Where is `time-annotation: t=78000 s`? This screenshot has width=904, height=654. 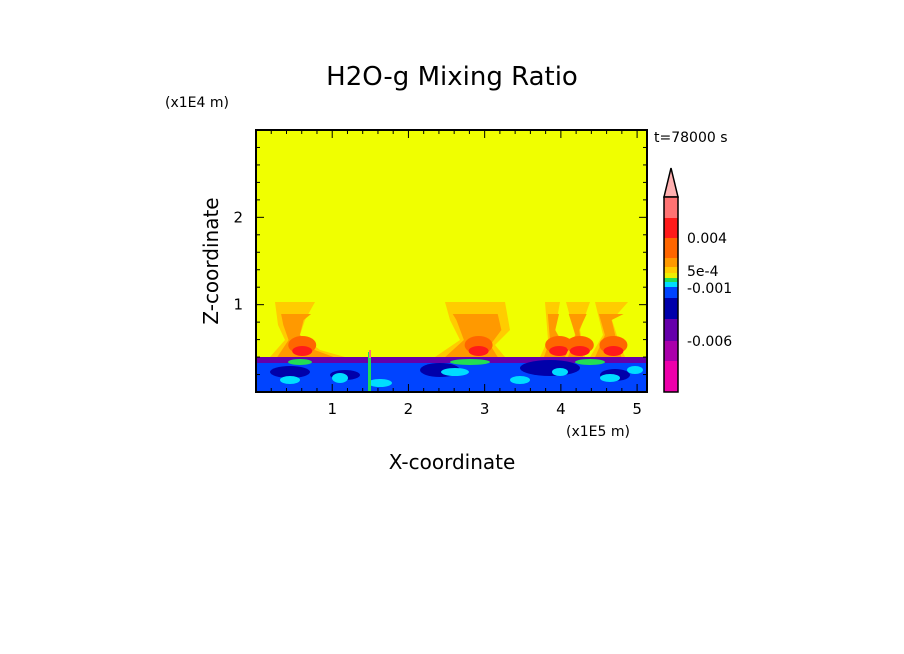
time-annotation: t=78000 s is located at coordinates (691, 138).